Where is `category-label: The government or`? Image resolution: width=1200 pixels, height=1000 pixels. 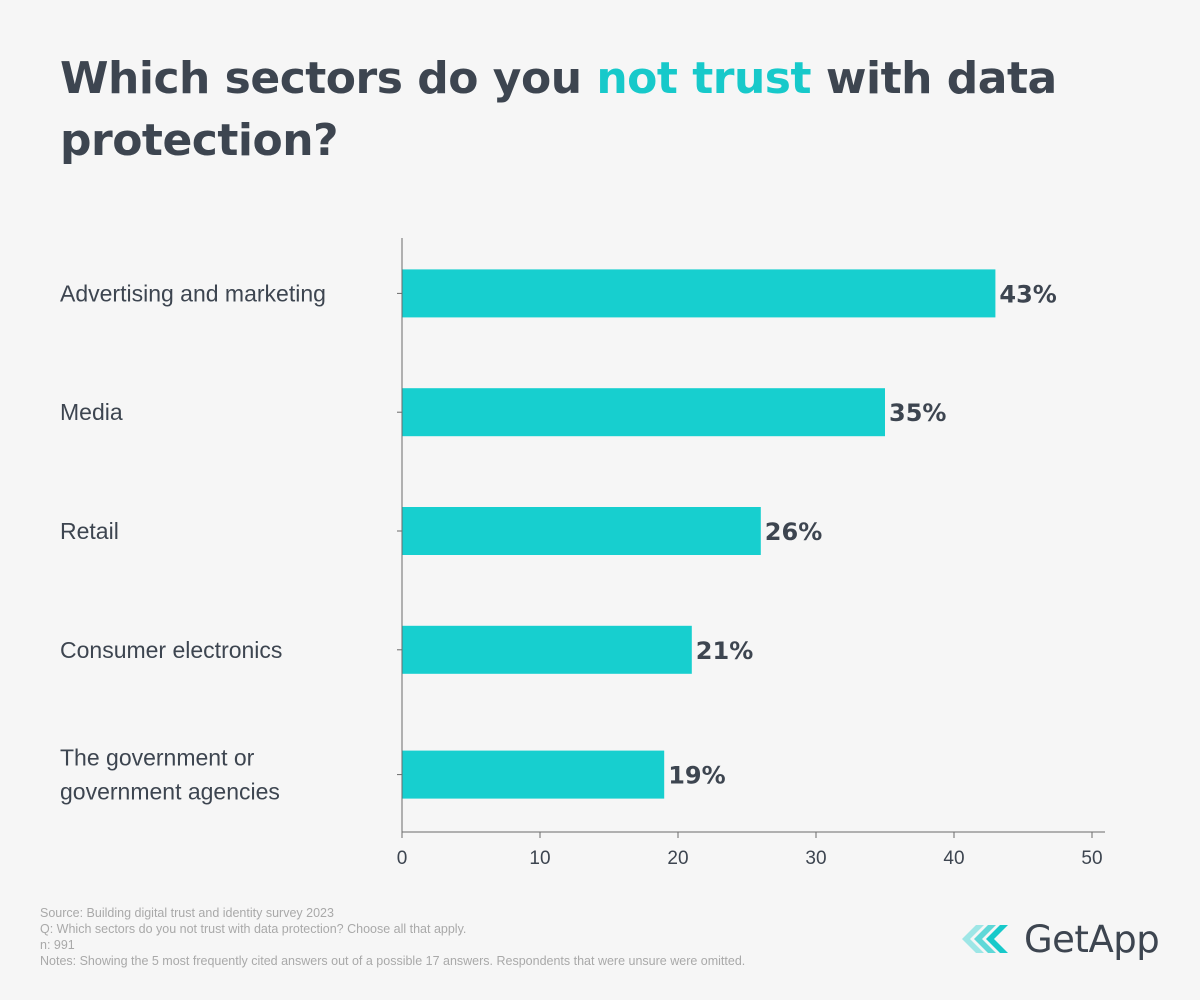
category-label: The government or is located at coordinates (157, 758).